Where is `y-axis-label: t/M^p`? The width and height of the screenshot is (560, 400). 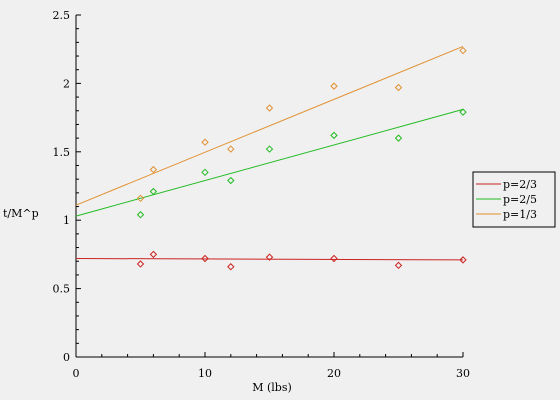
y-axis-label: t/M^p is located at coordinates (21, 213).